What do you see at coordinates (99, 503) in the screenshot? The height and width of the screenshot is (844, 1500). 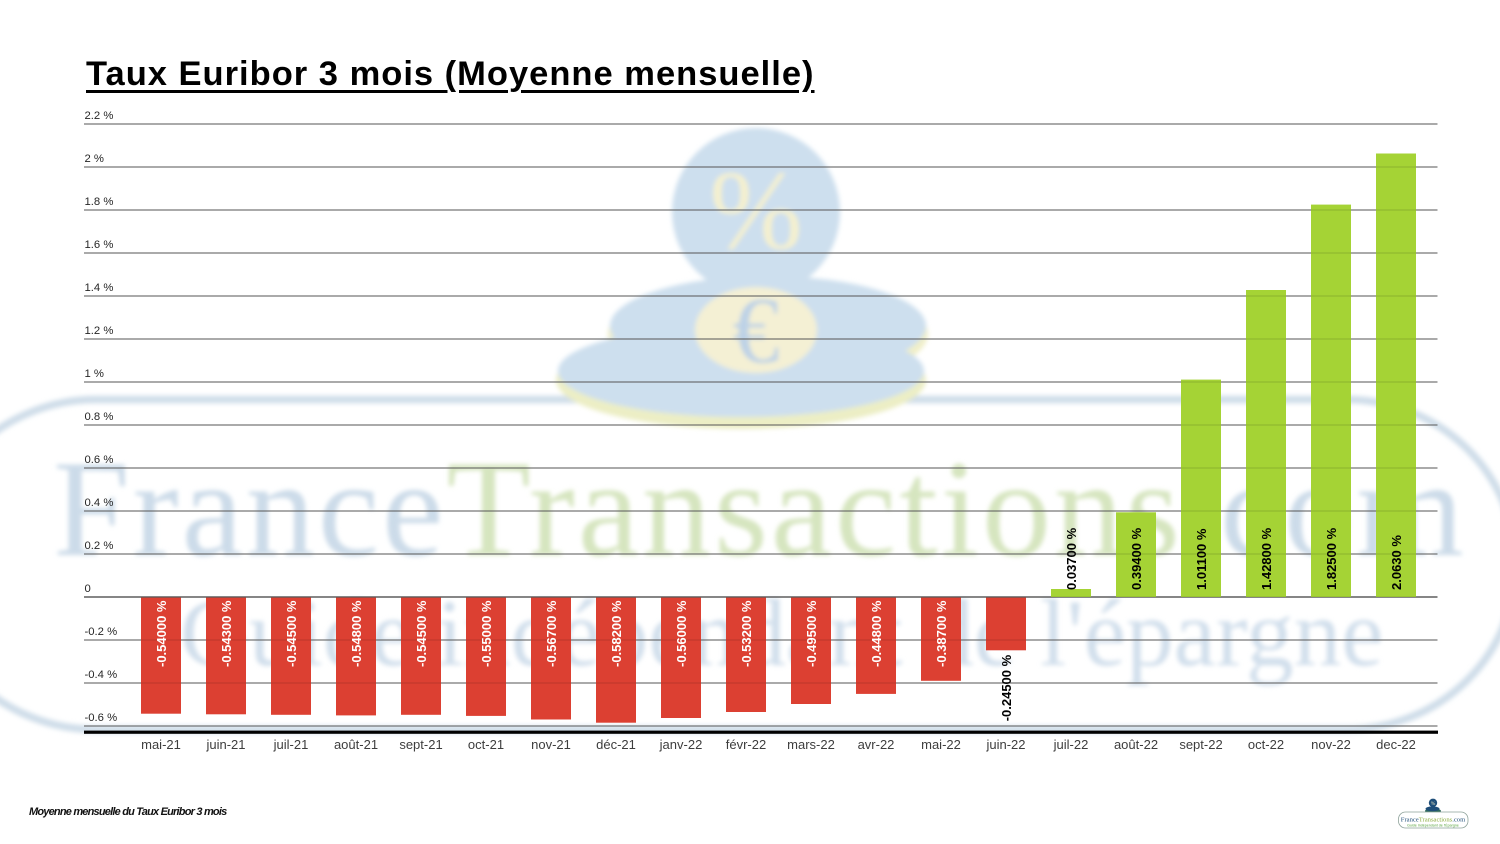 I see `svg-text: 0.4 %` at bounding box center [99, 503].